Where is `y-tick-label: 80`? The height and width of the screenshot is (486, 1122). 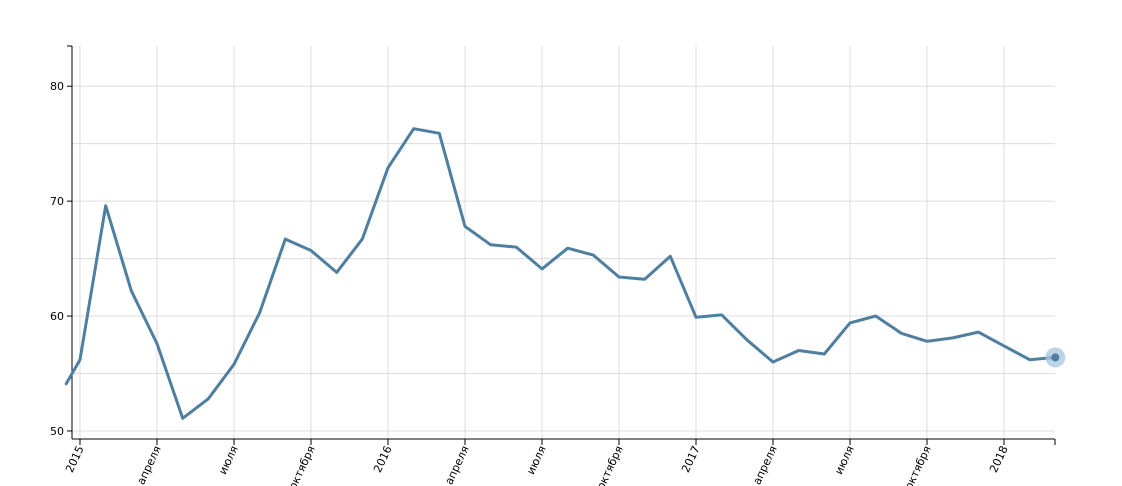
y-tick-label: 80 is located at coordinates (57, 86).